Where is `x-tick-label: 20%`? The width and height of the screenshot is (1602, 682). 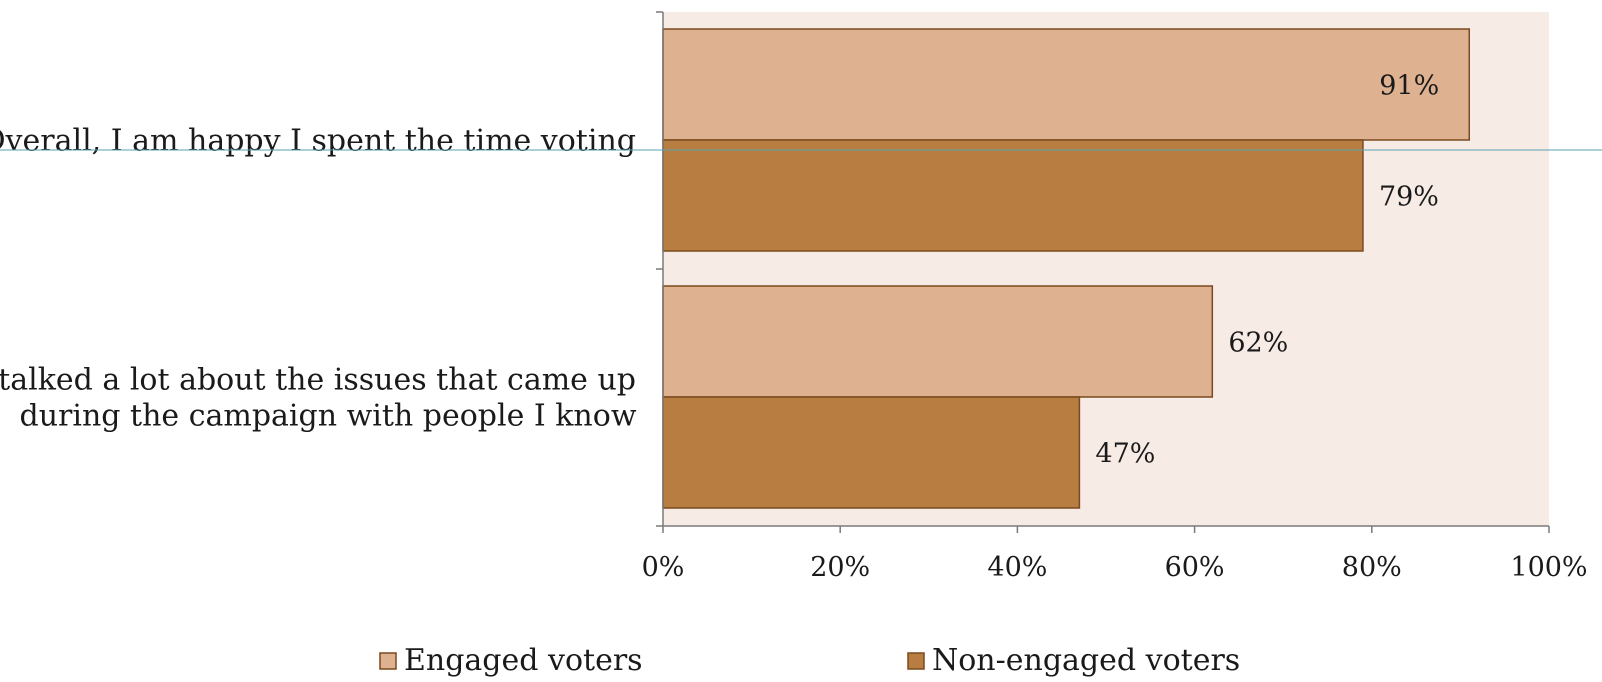 x-tick-label: 20% is located at coordinates (840, 567).